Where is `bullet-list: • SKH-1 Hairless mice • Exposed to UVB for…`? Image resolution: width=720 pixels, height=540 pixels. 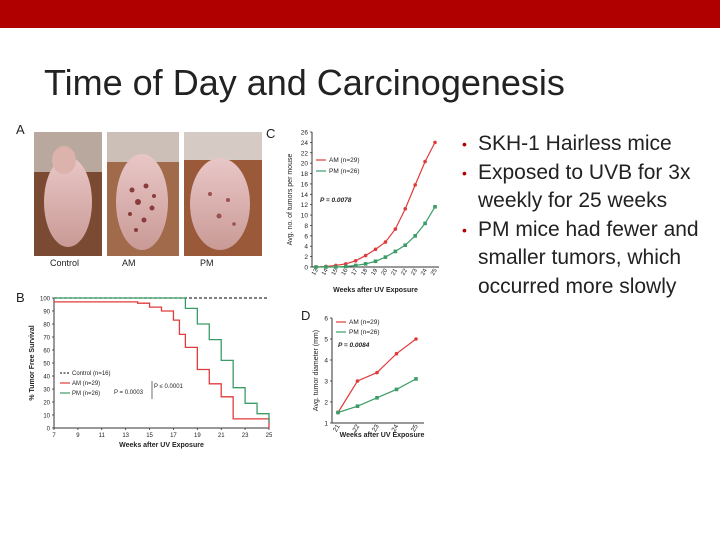 bullet-list: • SKH-1 Hairless mice • Exposed to UVB for… is located at coordinates (587, 216).